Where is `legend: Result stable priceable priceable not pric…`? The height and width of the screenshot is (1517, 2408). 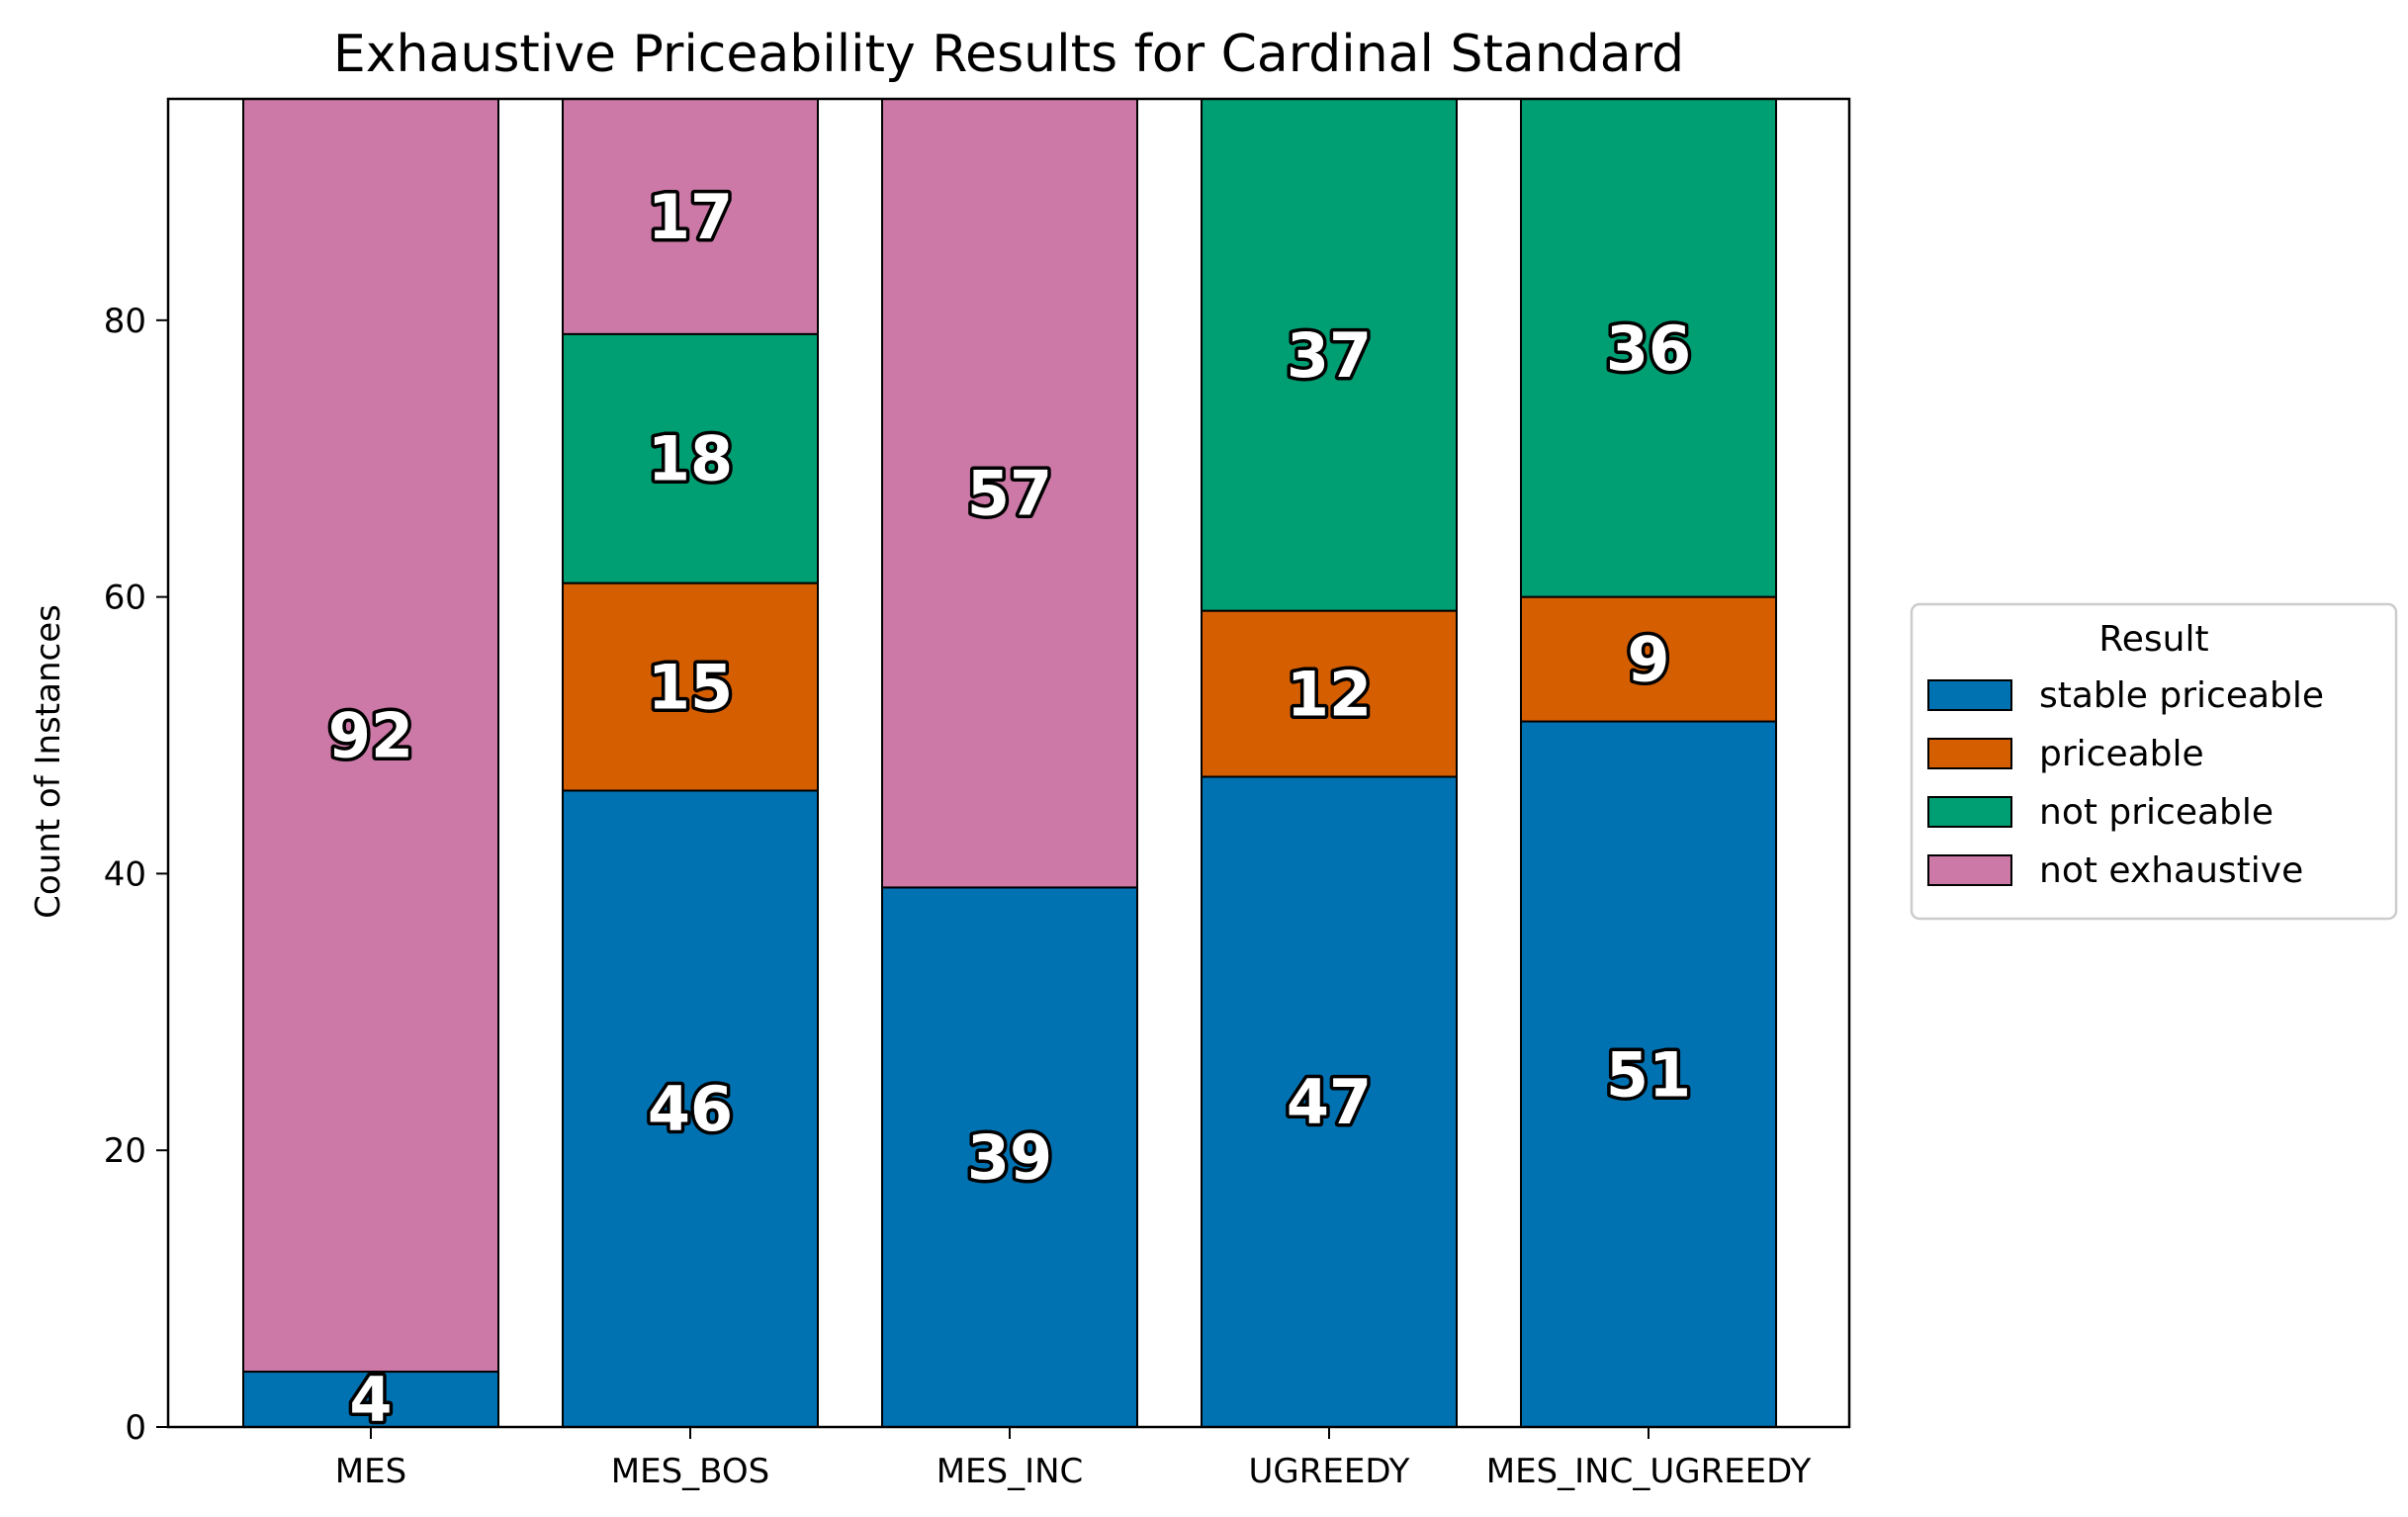 legend: Result stable priceable priceable not pric… is located at coordinates (2154, 761).